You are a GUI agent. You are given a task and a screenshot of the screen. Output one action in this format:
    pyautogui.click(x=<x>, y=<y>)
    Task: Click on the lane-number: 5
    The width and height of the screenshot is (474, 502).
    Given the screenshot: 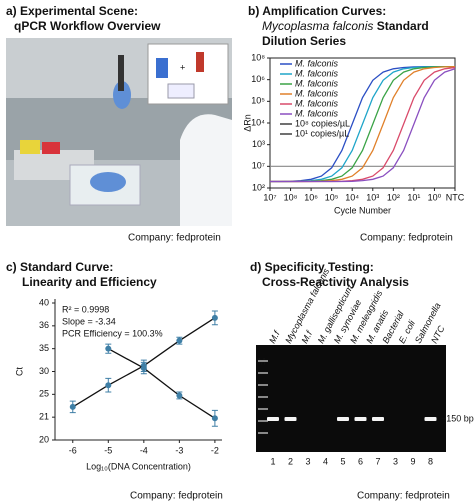 What is the action you would take?
    pyautogui.click(x=342, y=461)
    